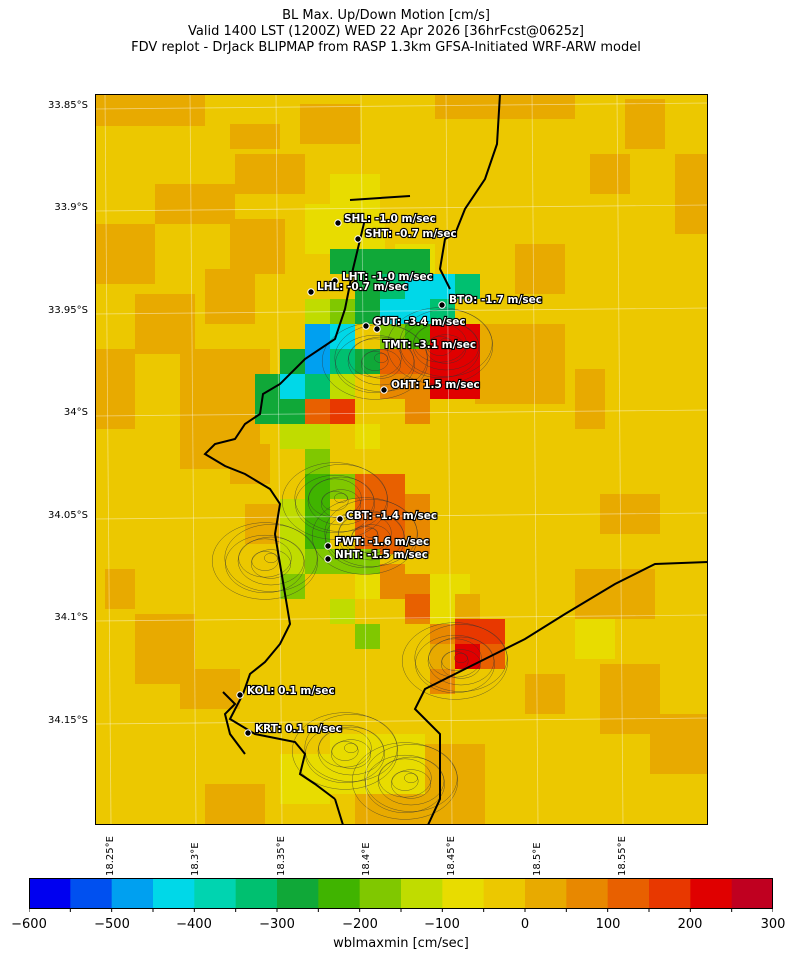 Image resolution: width=796 pixels, height=962 pixels. Describe the element at coordinates (68, 515) in the screenshot. I see `lat-label: 34.05°S` at that location.